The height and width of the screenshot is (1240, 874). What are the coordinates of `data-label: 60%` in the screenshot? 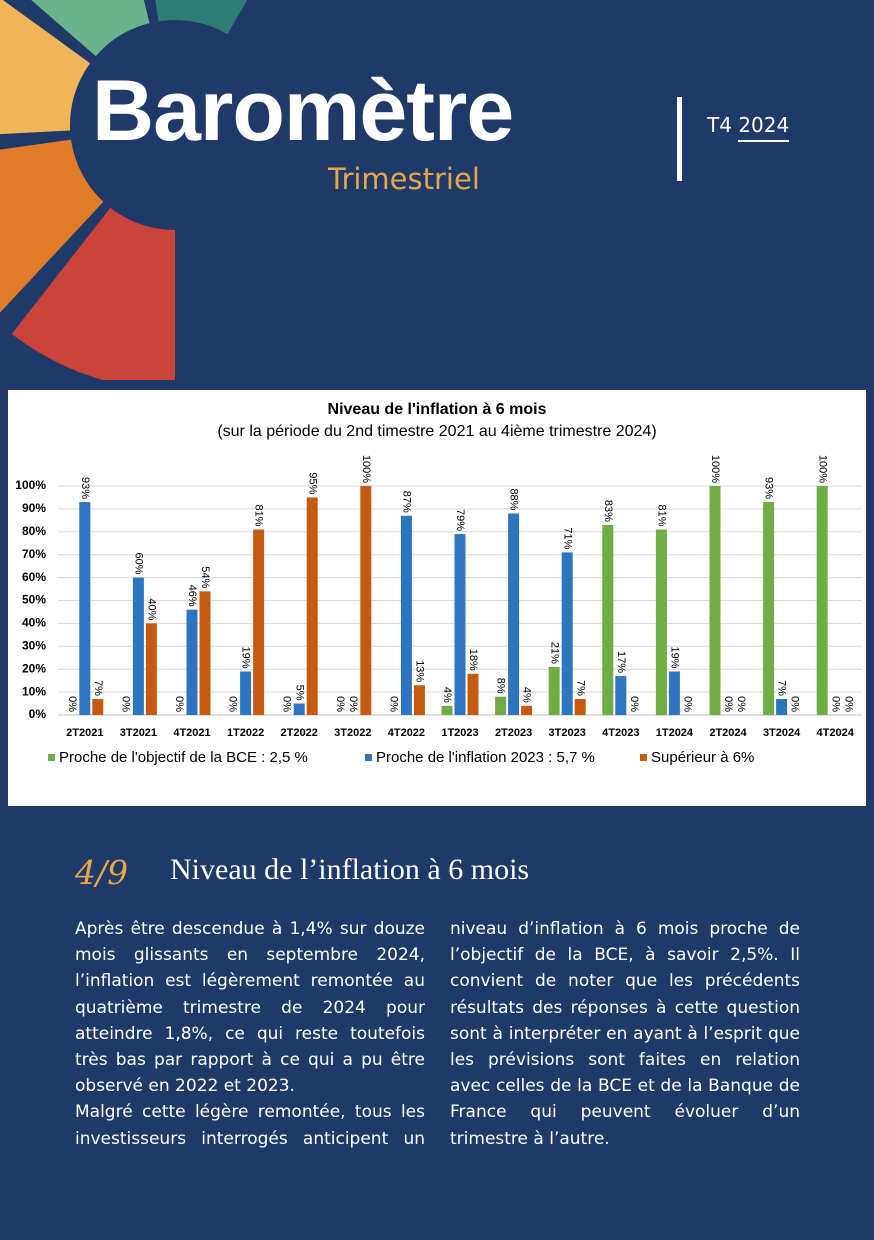 It's located at (138, 564).